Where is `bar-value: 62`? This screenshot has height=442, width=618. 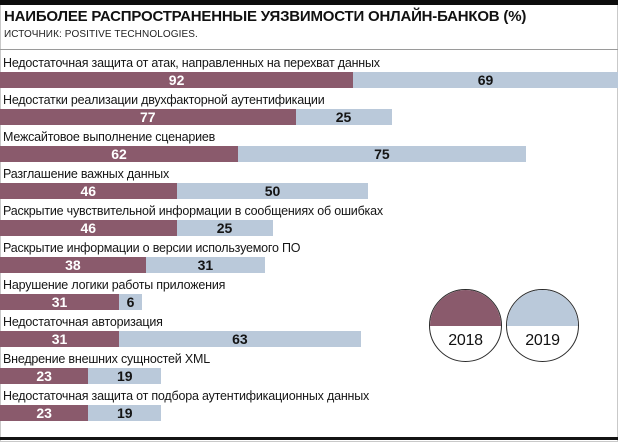
bar-value: 62 is located at coordinates (119, 154).